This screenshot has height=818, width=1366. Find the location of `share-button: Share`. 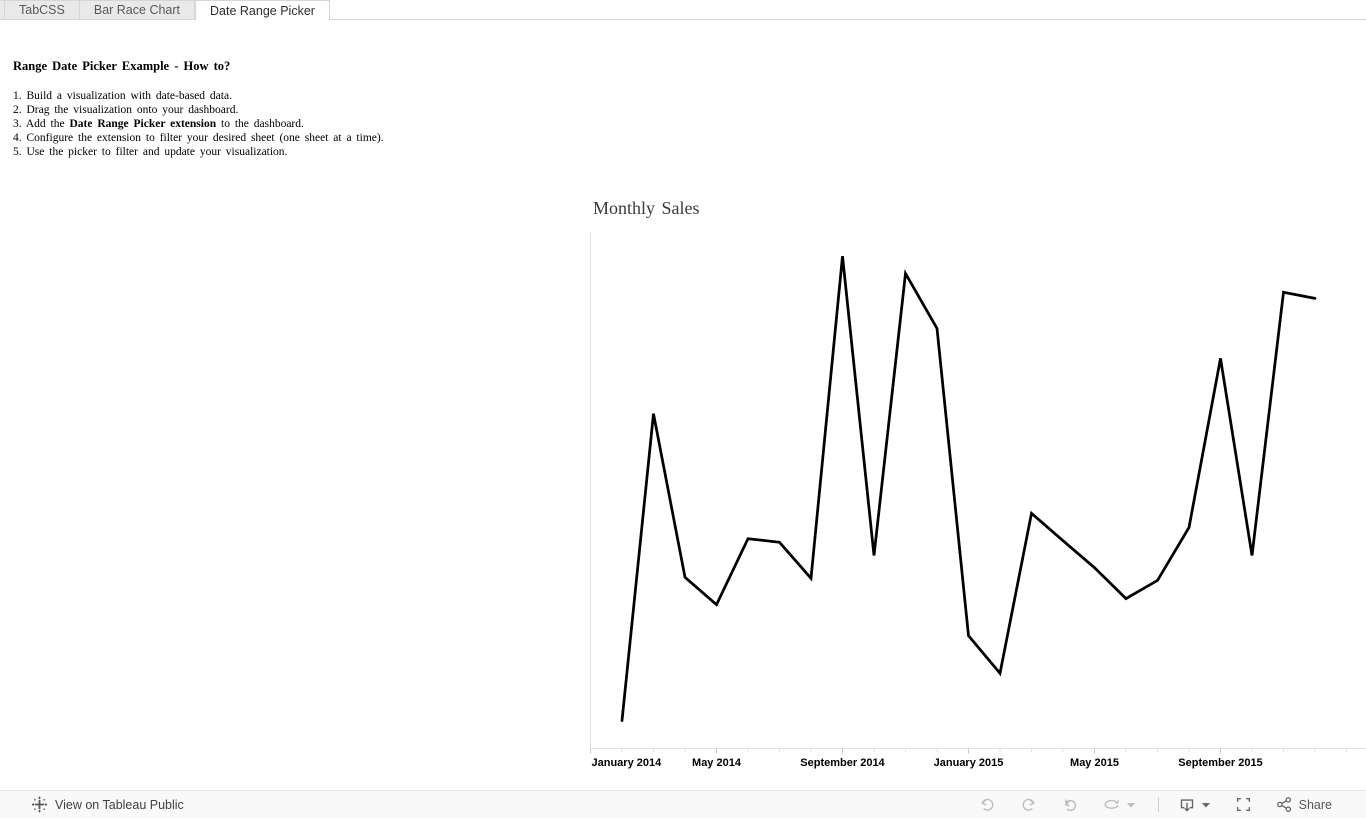

share-button: Share is located at coordinates (1304, 804).